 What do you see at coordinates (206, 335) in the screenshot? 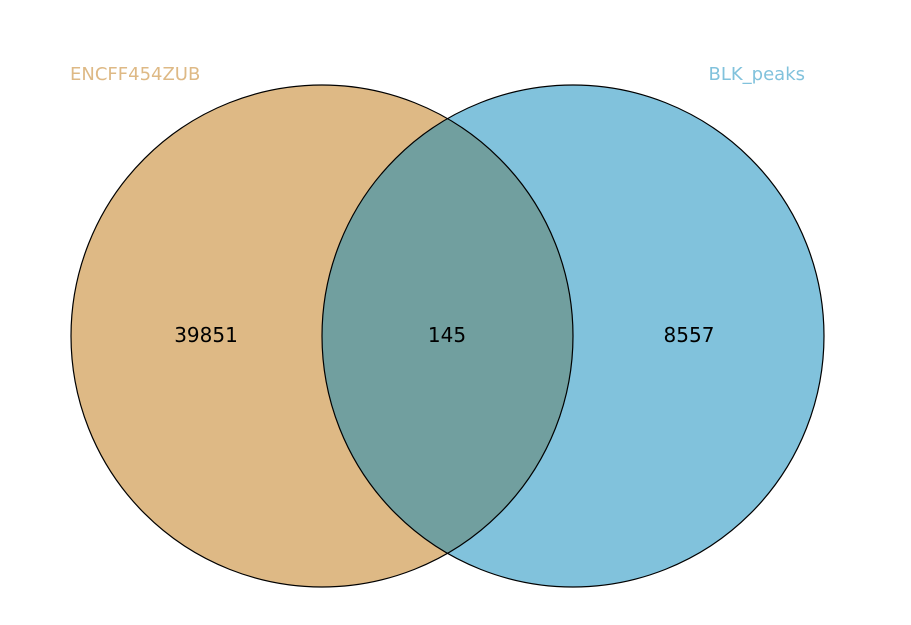
I see `count-left-only: 39851` at bounding box center [206, 335].